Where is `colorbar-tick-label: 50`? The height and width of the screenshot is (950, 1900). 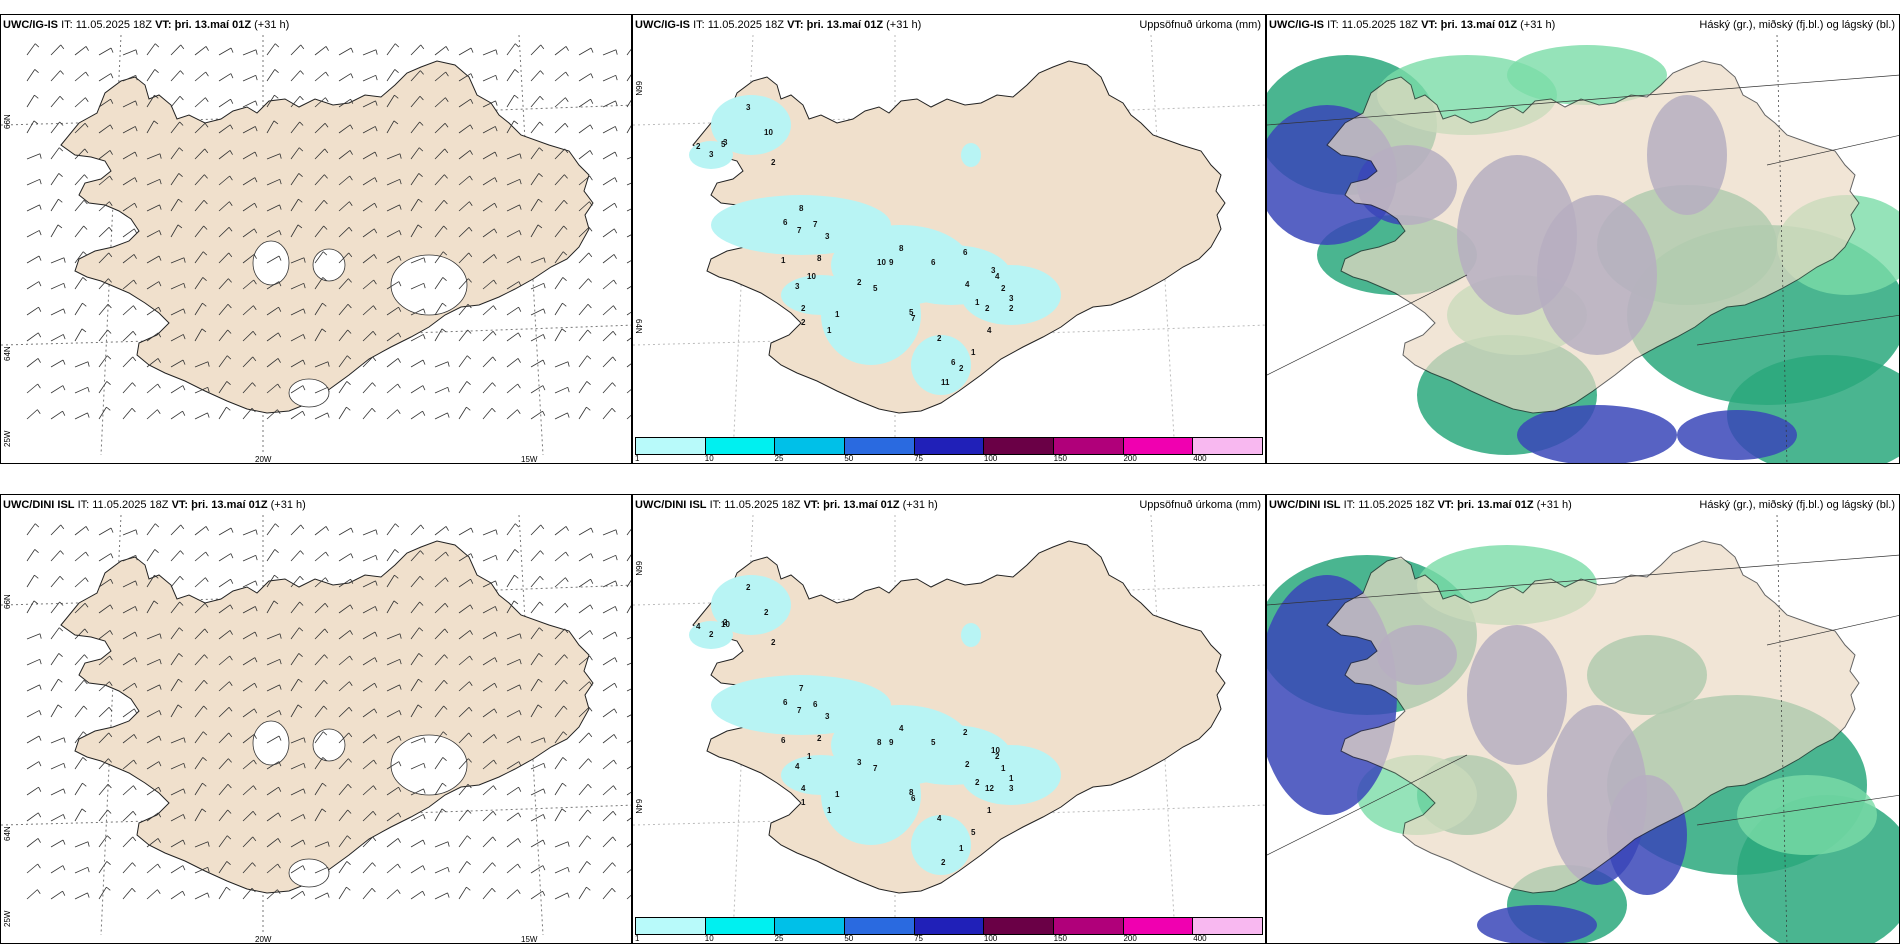
colorbar-tick-label: 50 is located at coordinates (849, 458).